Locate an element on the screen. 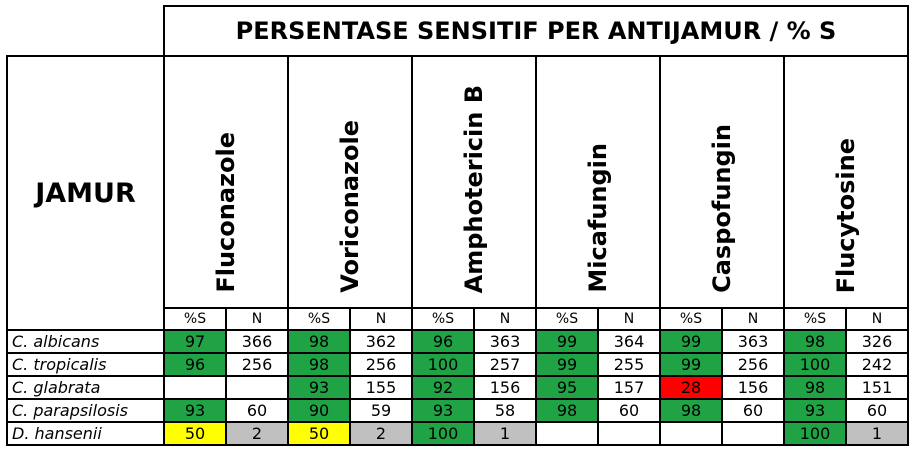 The image size is (919, 458). n-cell: 326 is located at coordinates (877, 341).